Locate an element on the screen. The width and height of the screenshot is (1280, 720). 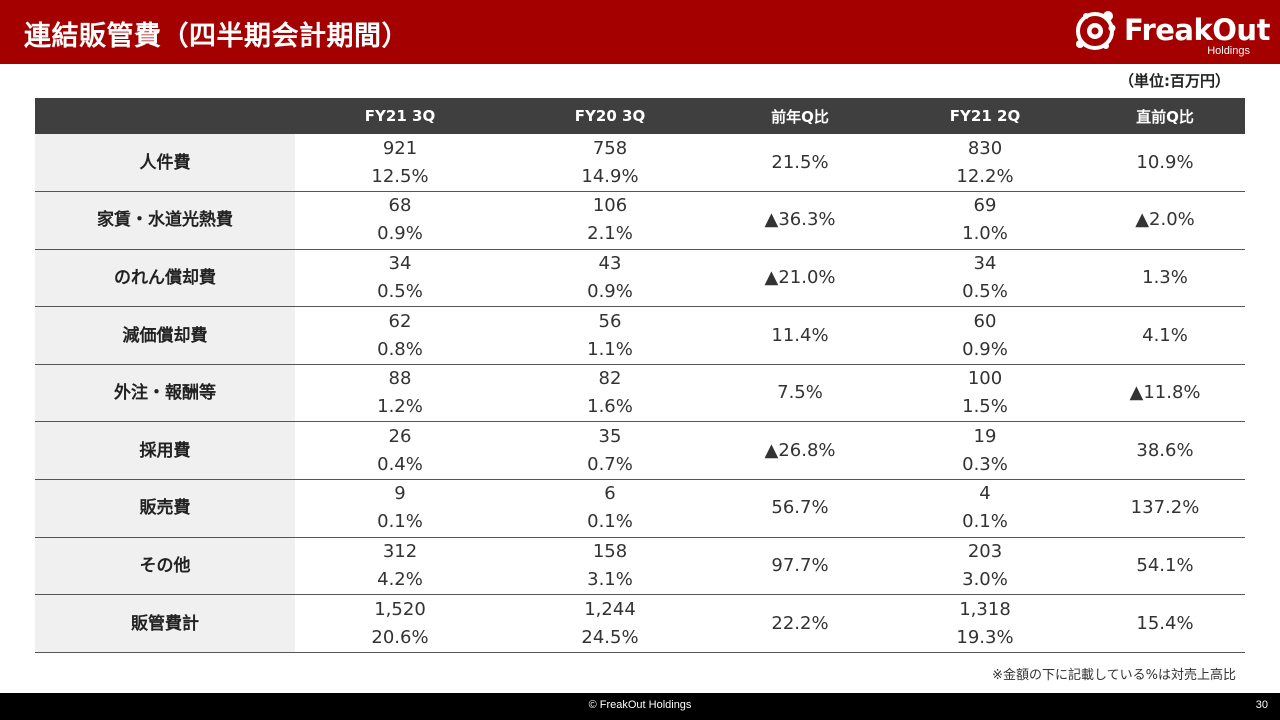
cell-fy21-2q: 4 0.1% is located at coordinates (985, 508).